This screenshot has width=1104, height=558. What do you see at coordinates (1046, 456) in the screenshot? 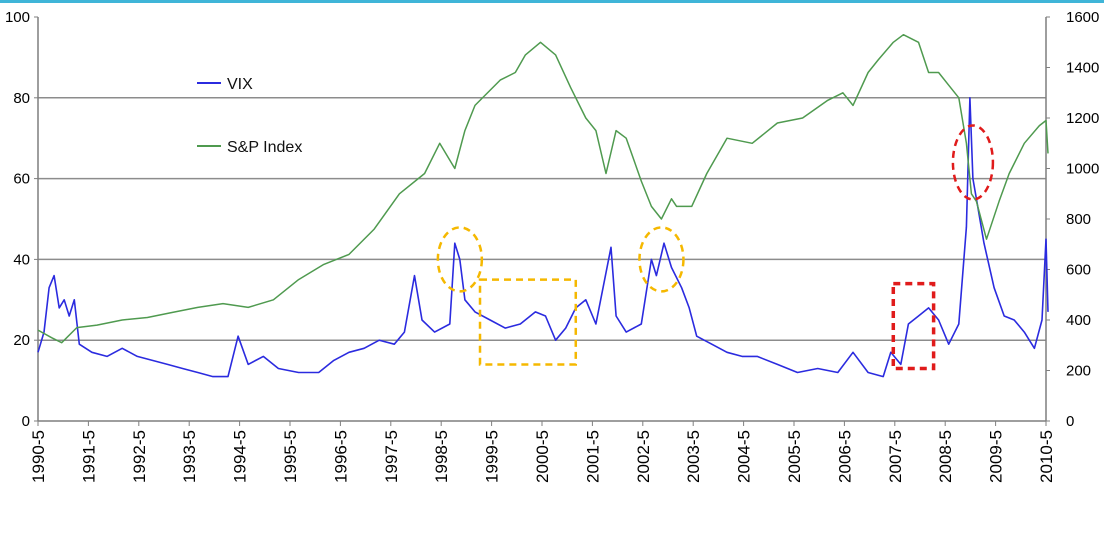
I see `x-tick-label: 2010-5` at bounding box center [1046, 456].